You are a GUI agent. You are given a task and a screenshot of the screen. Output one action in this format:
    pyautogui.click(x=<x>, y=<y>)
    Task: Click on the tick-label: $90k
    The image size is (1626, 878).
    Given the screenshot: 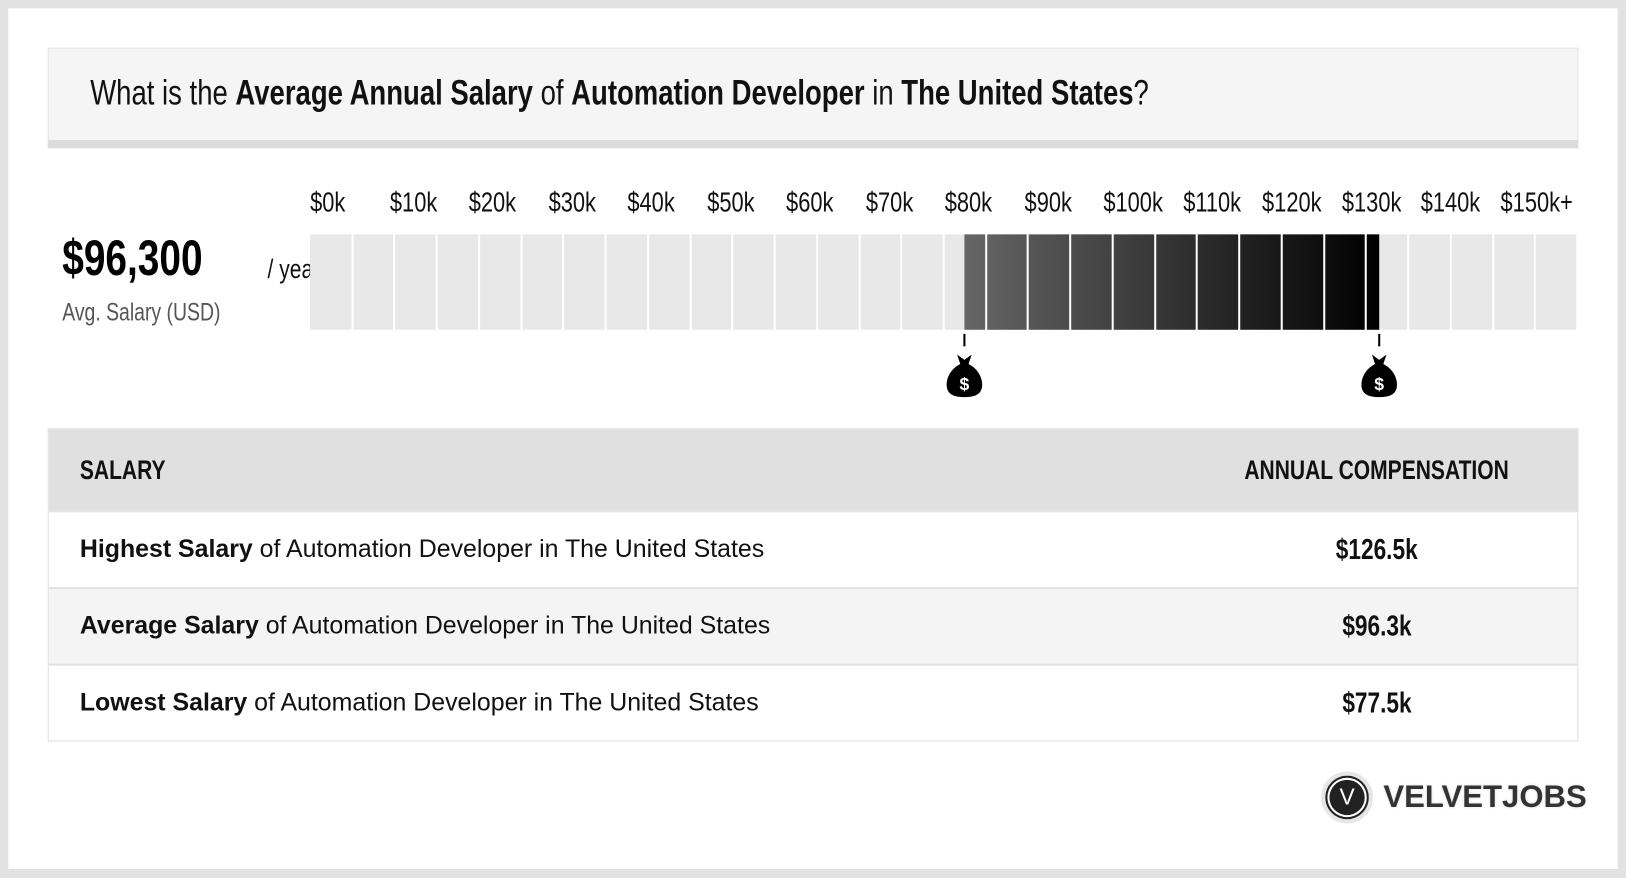 What is the action you would take?
    pyautogui.click(x=1048, y=202)
    